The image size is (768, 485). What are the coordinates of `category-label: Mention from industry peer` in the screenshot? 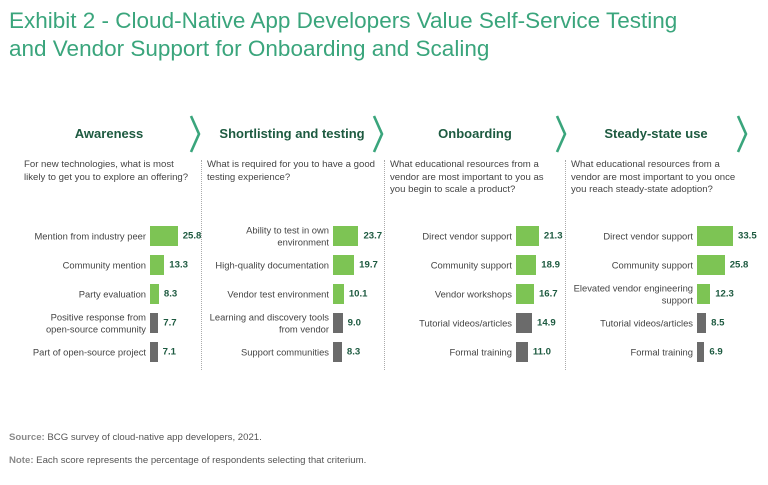 It's located at (90, 236).